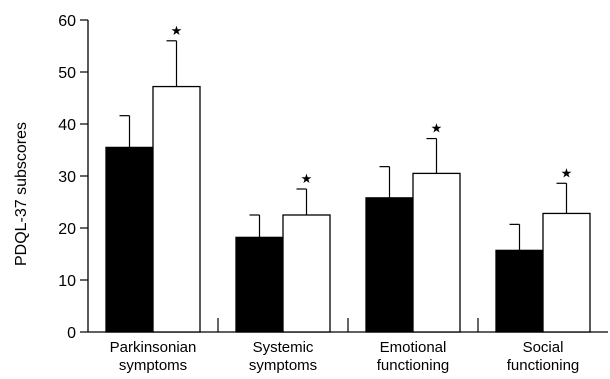 This screenshot has height=379, width=610. What do you see at coordinates (543, 347) in the screenshot?
I see `category-label-c3-l0: Social` at bounding box center [543, 347].